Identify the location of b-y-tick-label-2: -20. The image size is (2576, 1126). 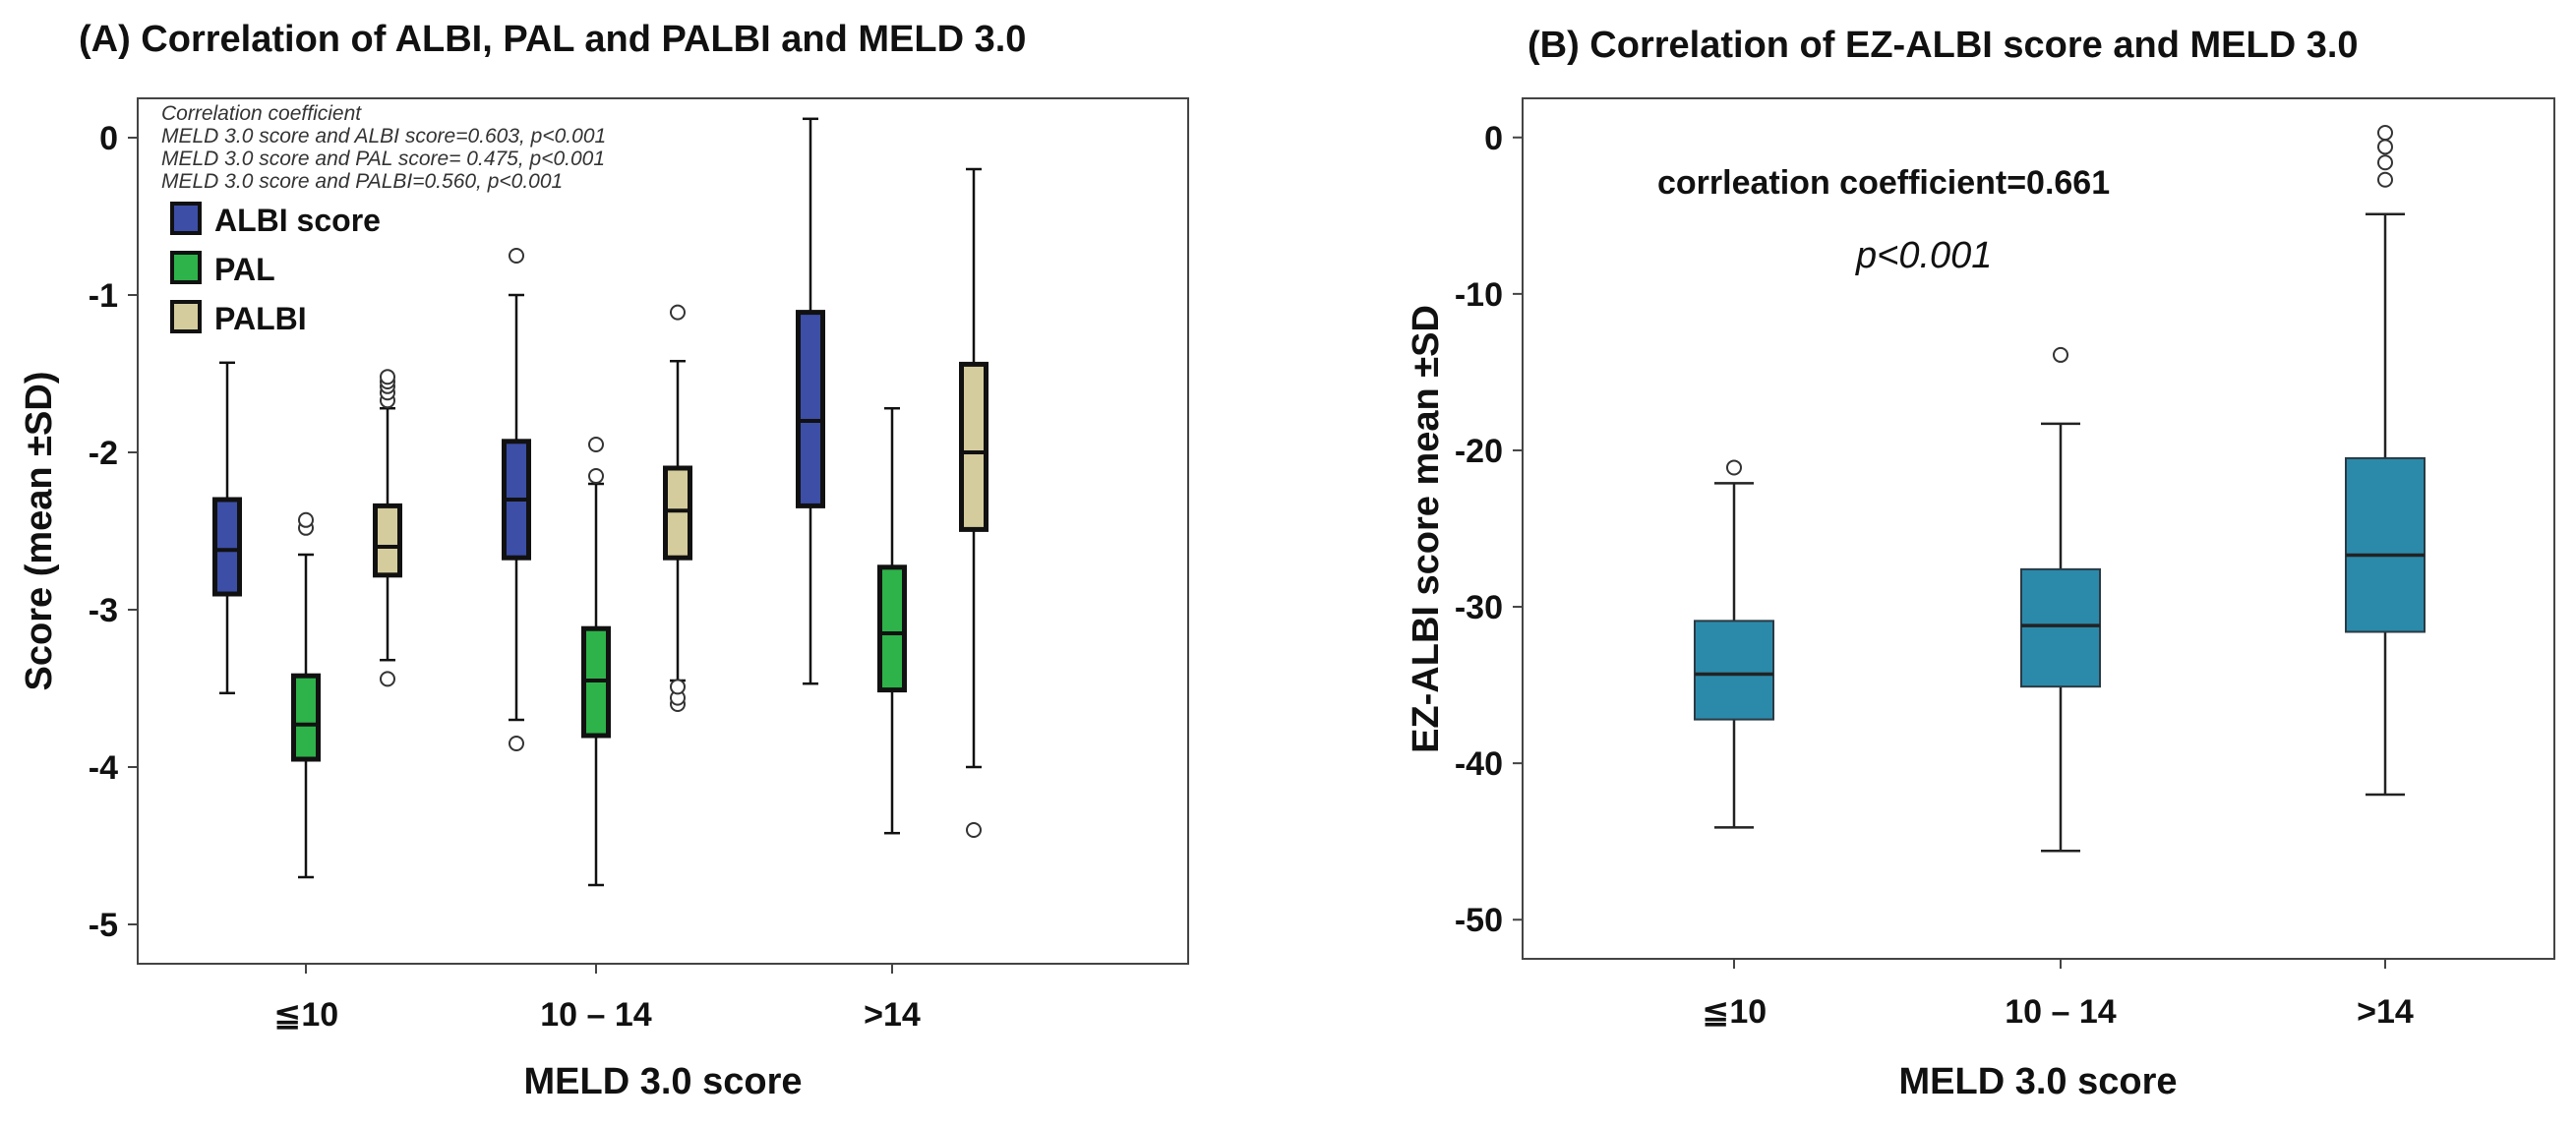
(1479, 452).